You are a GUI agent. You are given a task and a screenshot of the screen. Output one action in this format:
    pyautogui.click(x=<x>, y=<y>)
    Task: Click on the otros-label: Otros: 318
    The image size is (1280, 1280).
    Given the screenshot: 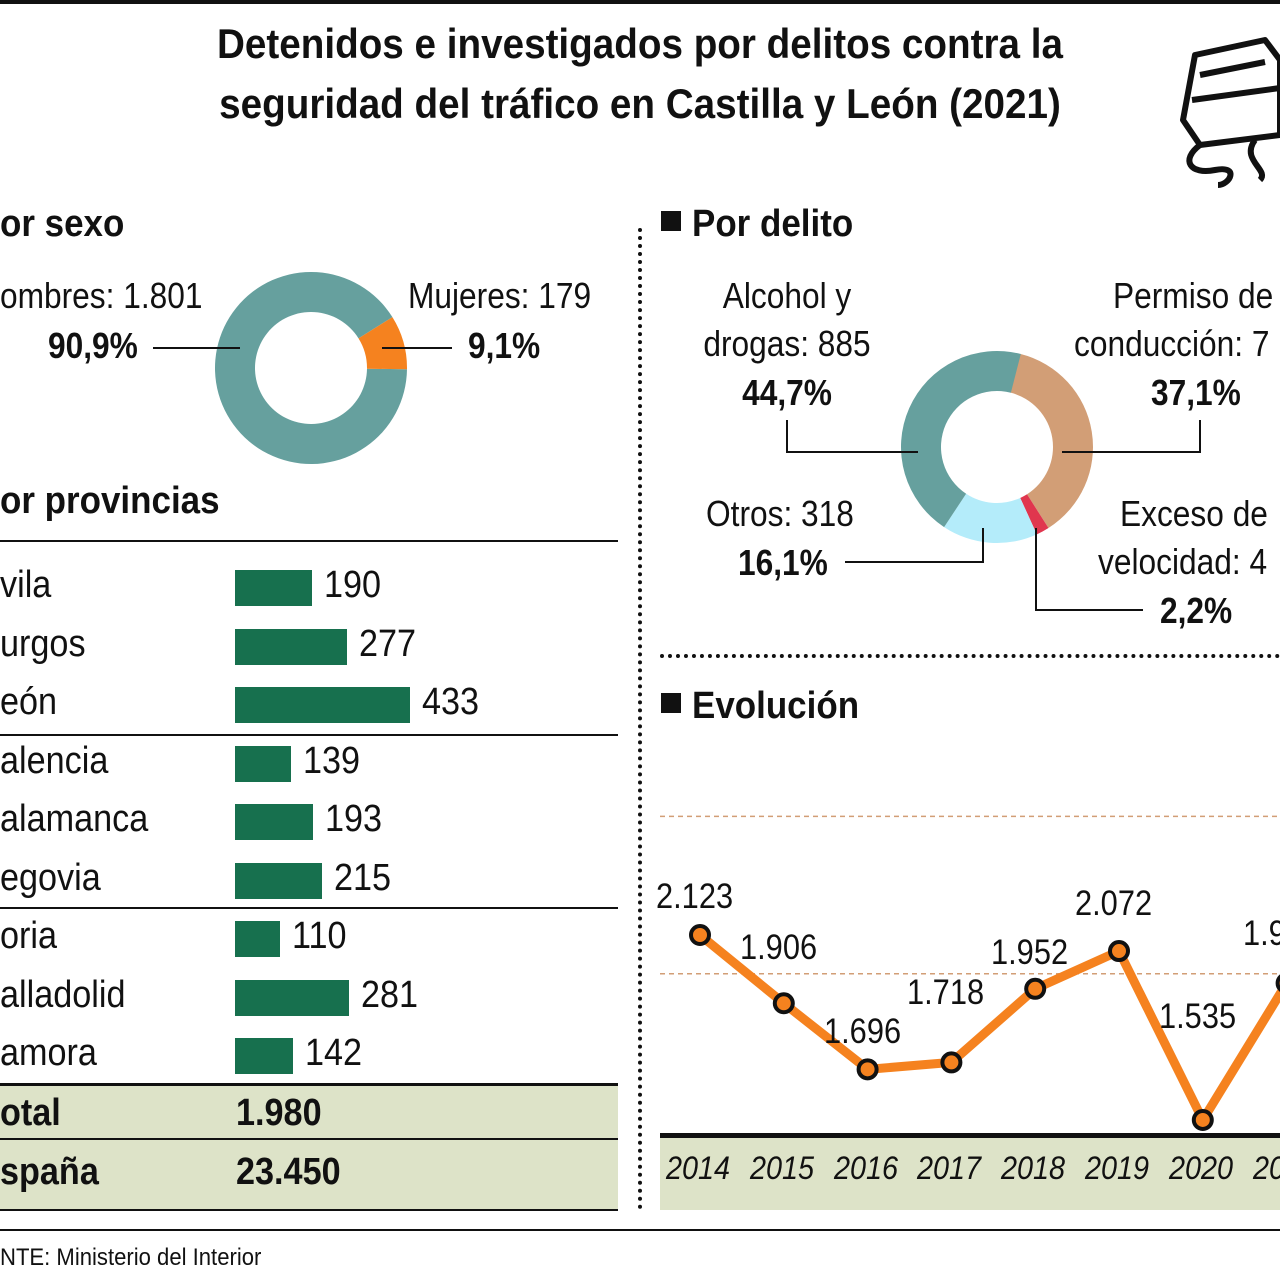 What is the action you would take?
    pyautogui.click(x=780, y=513)
    